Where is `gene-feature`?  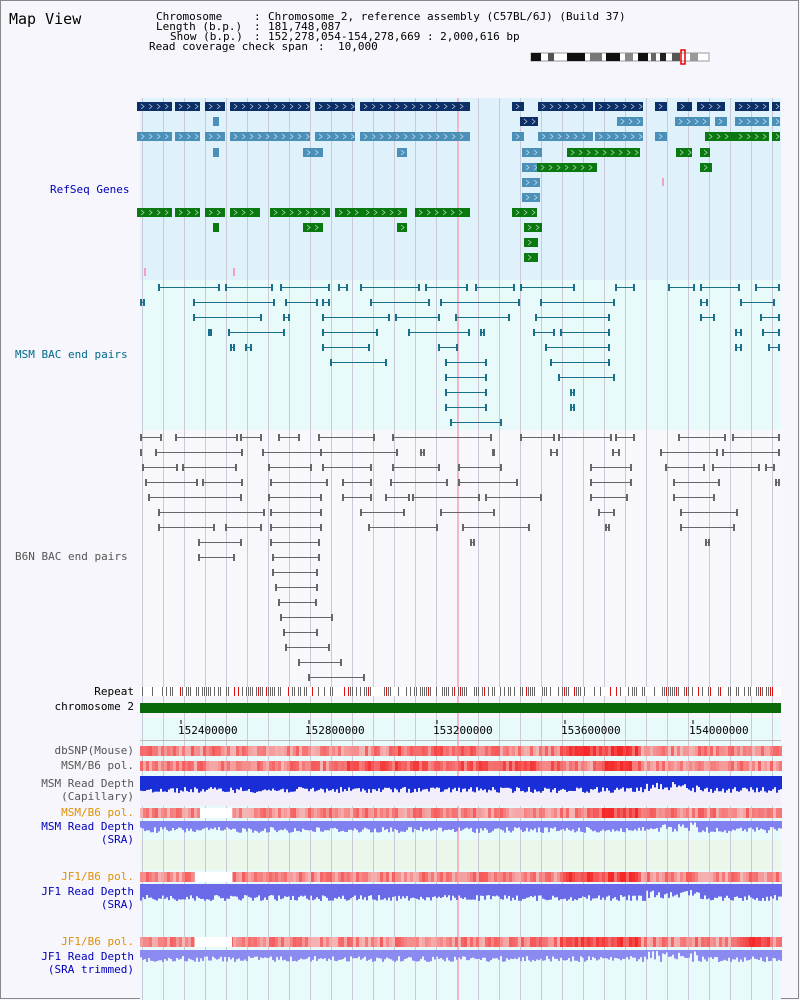
gene-feature is located at coordinates (442, 212).